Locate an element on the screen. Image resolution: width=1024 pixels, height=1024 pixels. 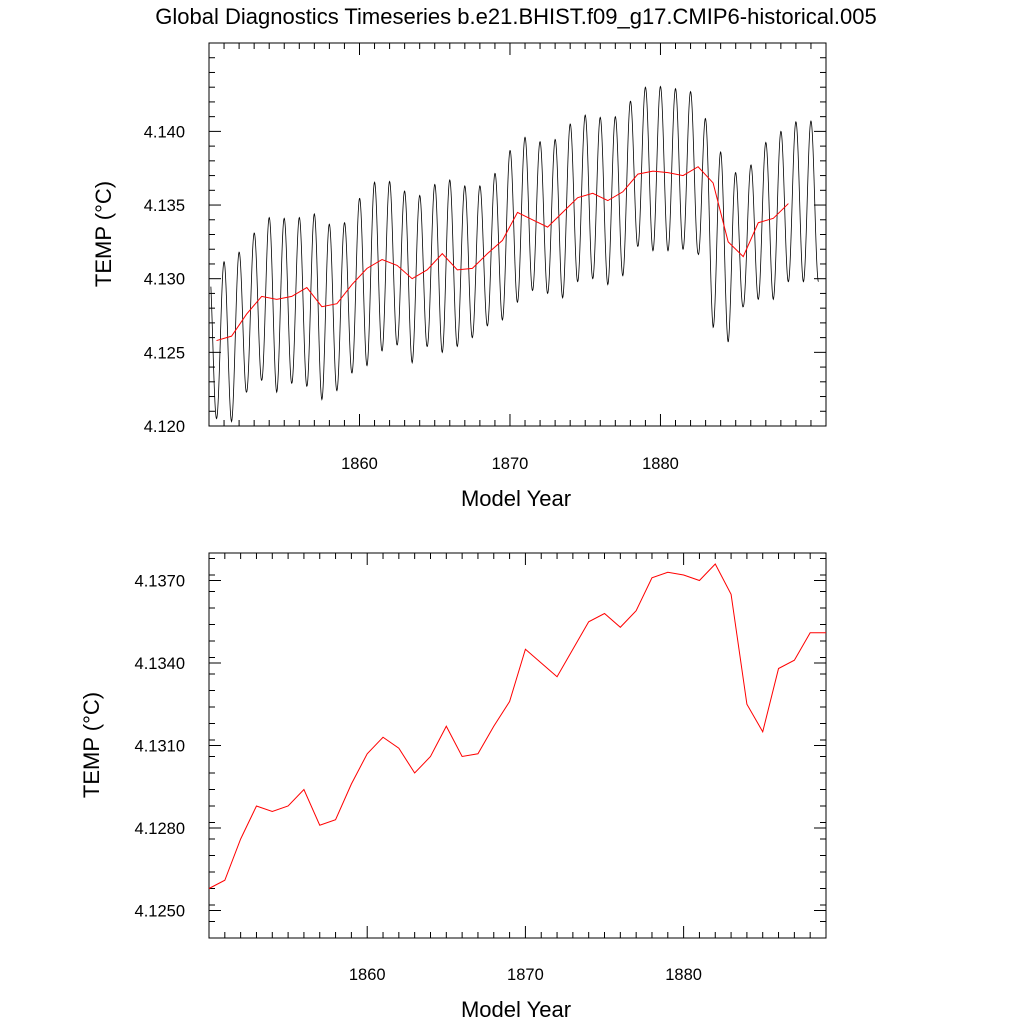
y-tick-label: 4.1370 is located at coordinates (160, 582).